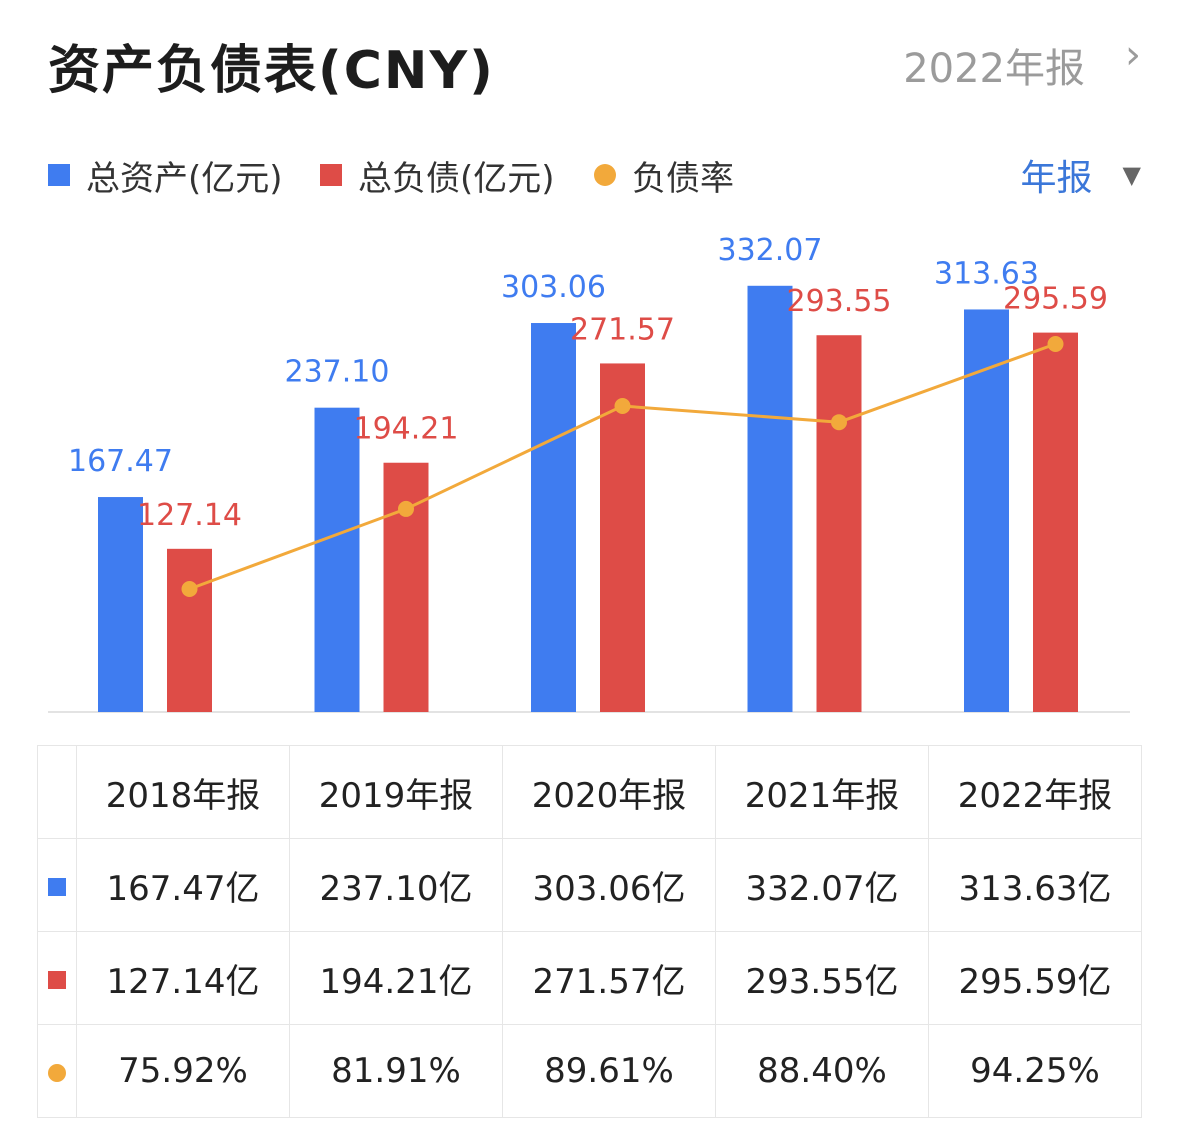  Describe the element at coordinates (553, 287) in the screenshot. I see `data-label-total-assets: 303.06` at that location.